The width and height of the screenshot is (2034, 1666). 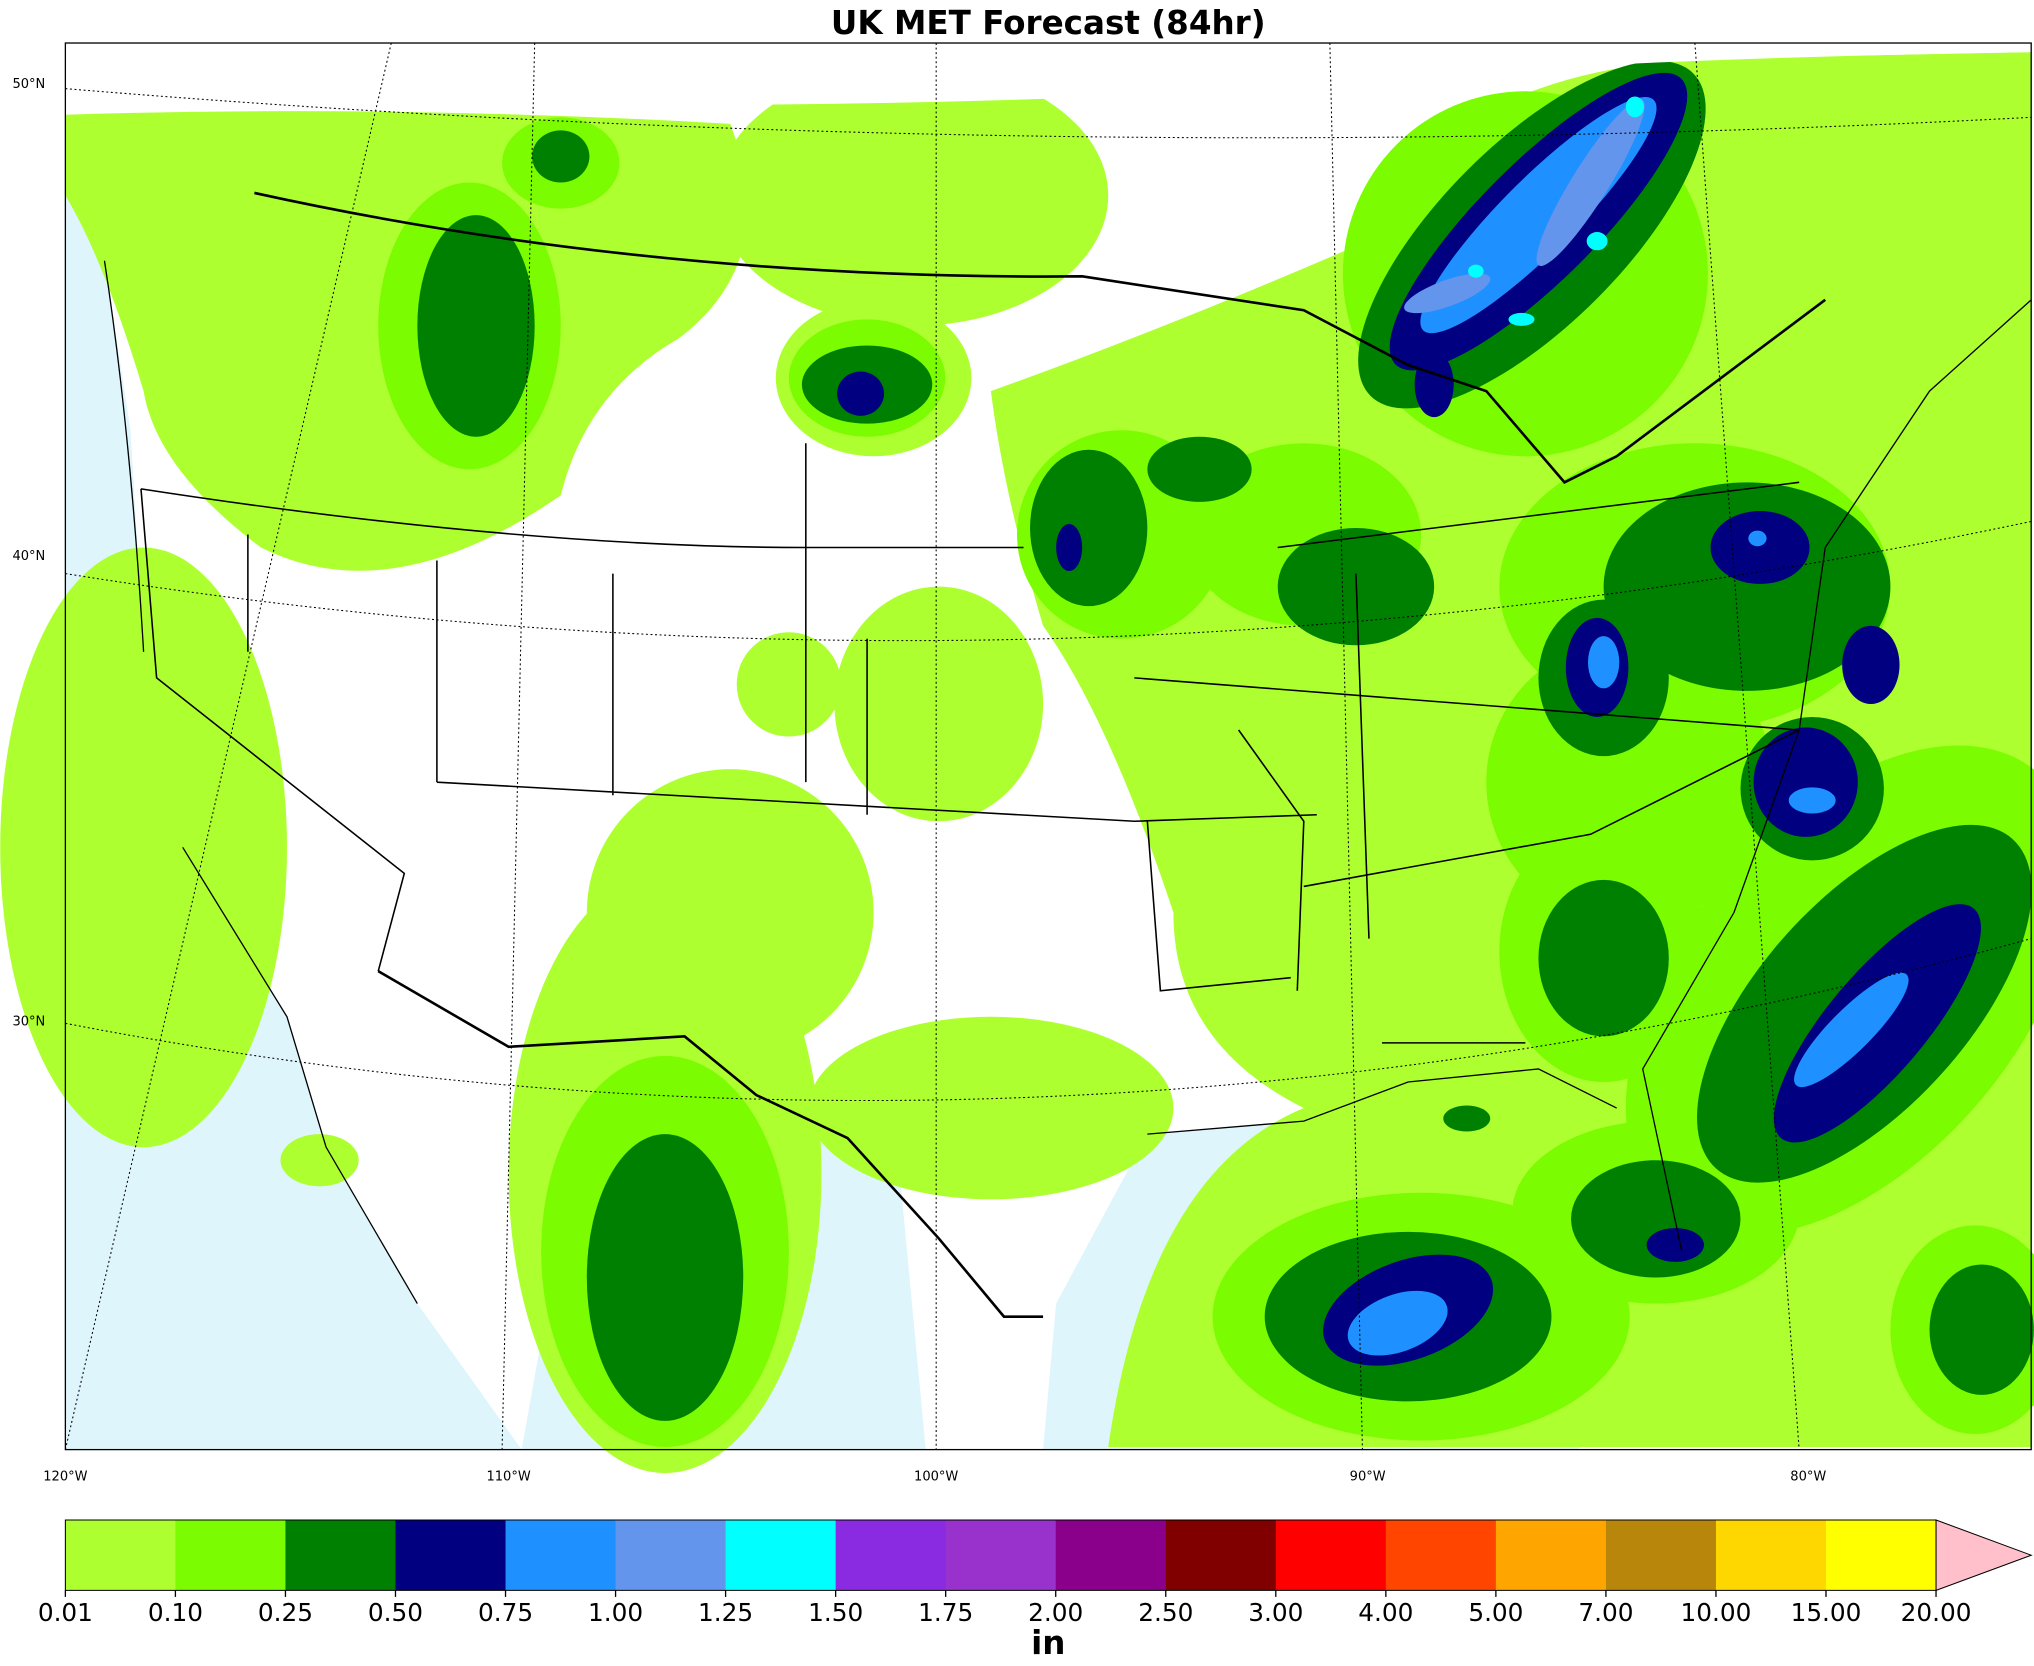 I want to click on title: UK MET Forecast (84hr), so click(x=1048, y=23).